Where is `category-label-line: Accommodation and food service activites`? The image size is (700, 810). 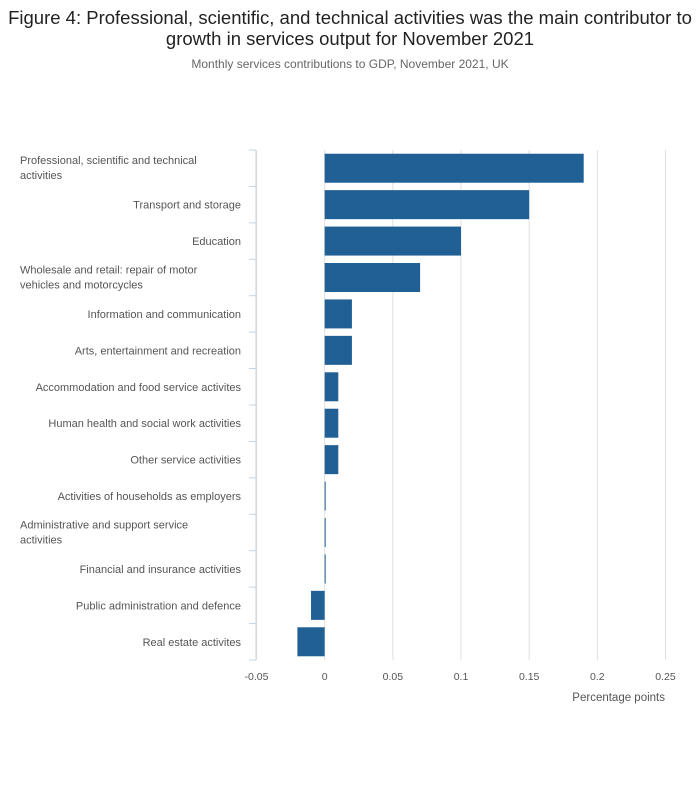 category-label-line: Accommodation and food service activites is located at coordinates (139, 388).